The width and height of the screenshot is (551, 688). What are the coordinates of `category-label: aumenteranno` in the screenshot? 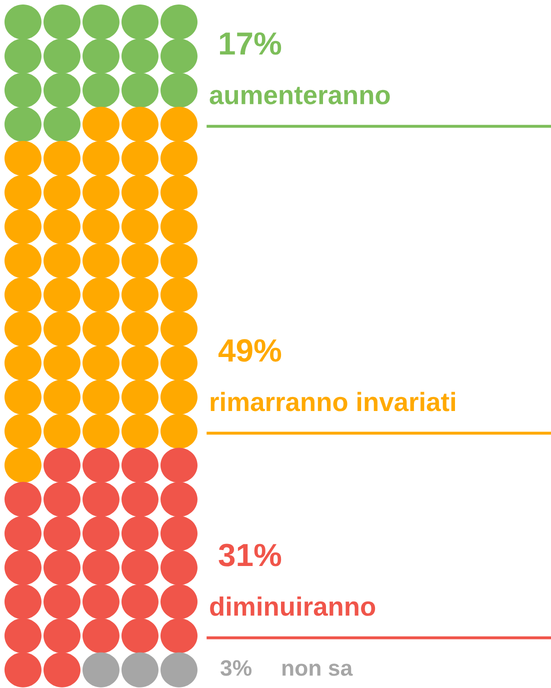 It's located at (300, 95).